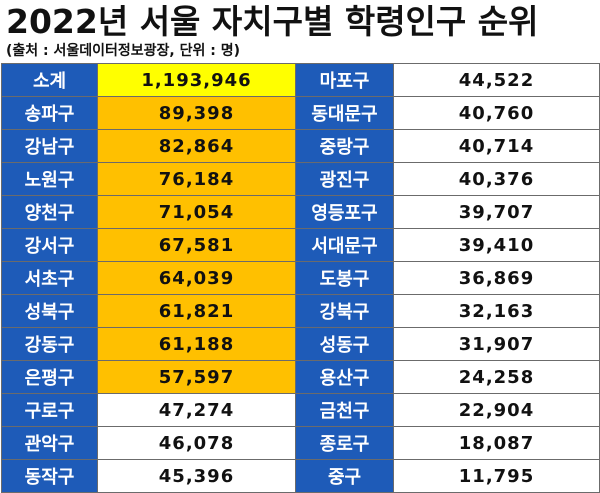 The height and width of the screenshot is (493, 600). Describe the element at coordinates (496, 212) in the screenshot. I see `student-count: 39,707` at that location.